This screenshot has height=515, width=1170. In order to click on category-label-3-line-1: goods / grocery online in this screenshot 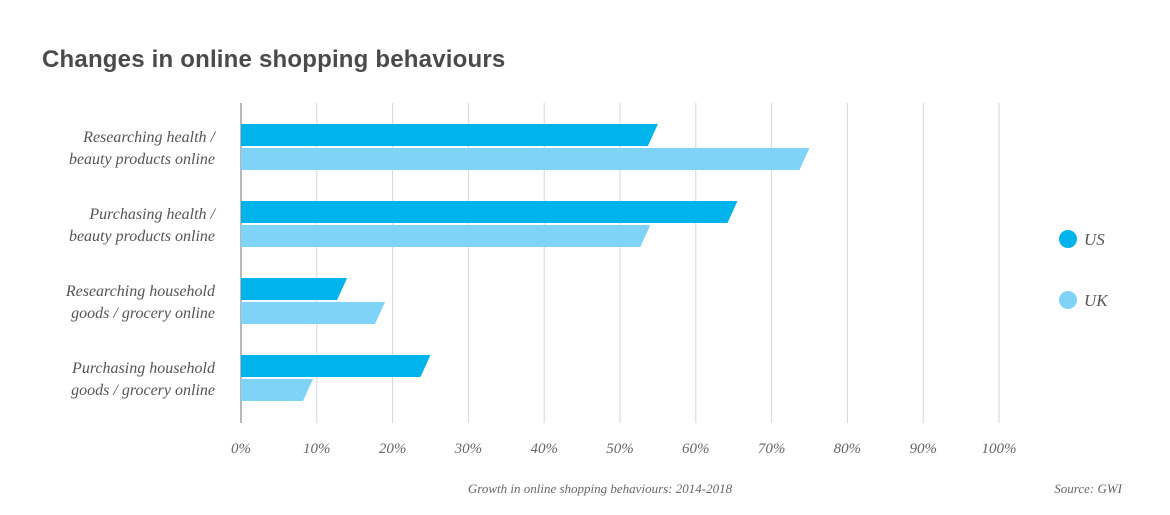, I will do `click(143, 390)`.